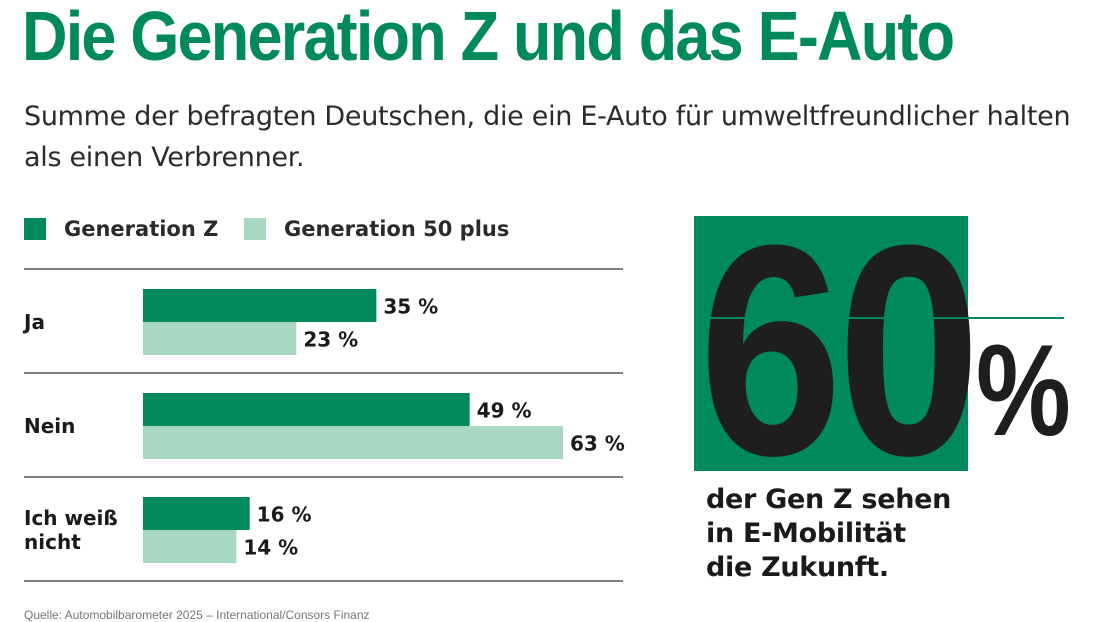 The height and width of the screenshot is (622, 1100). I want to click on highlight-box, so click(831, 343).